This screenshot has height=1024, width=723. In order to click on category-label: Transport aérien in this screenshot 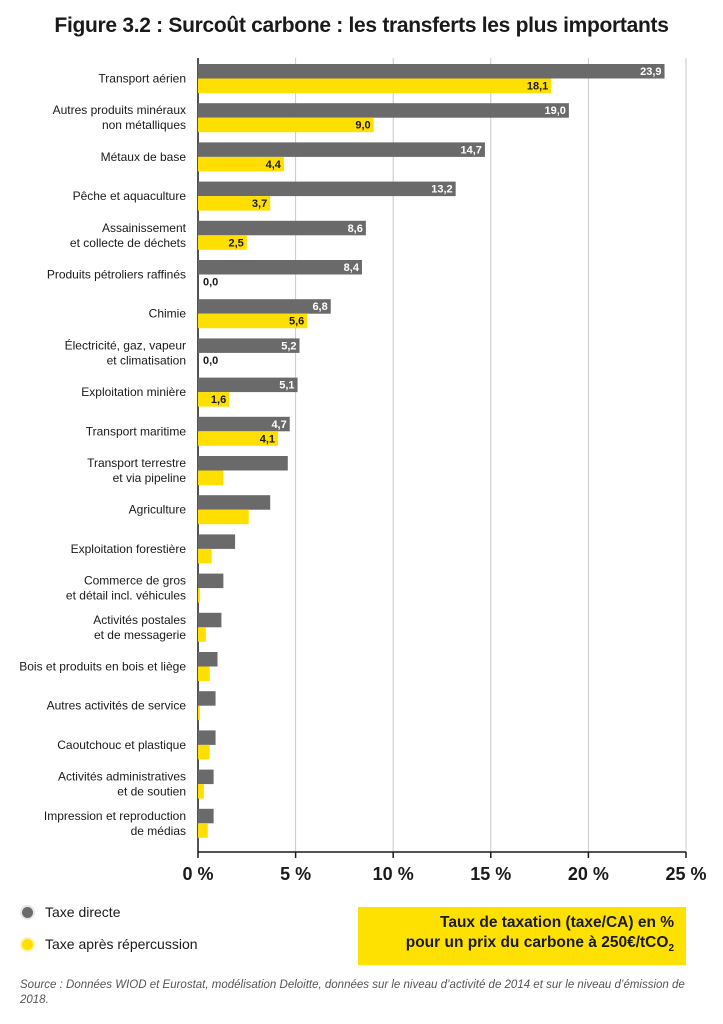, I will do `click(142, 79)`.